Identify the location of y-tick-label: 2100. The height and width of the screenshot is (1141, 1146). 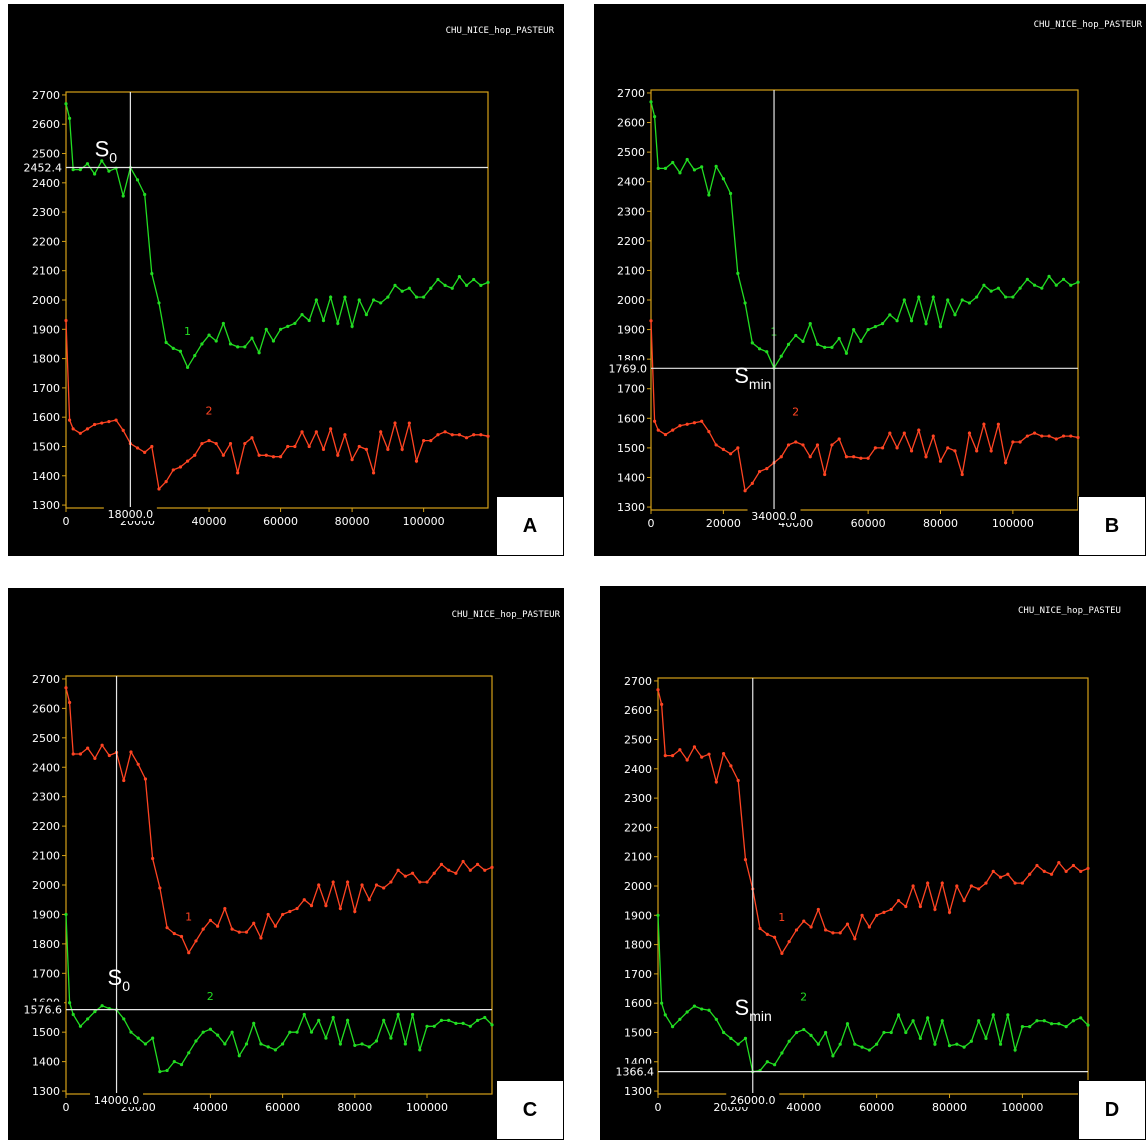
(631, 270).